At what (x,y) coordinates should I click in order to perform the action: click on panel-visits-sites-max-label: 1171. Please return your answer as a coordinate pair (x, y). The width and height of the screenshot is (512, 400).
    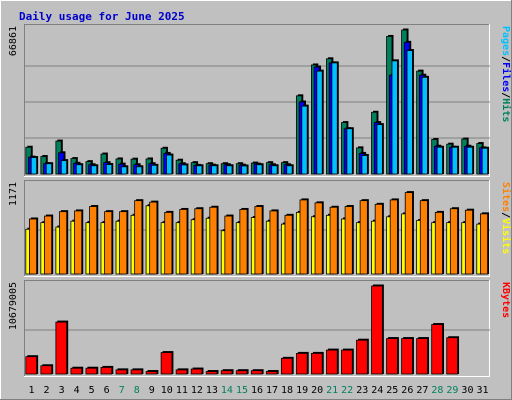
    Looking at the image, I should click on (13, 194).